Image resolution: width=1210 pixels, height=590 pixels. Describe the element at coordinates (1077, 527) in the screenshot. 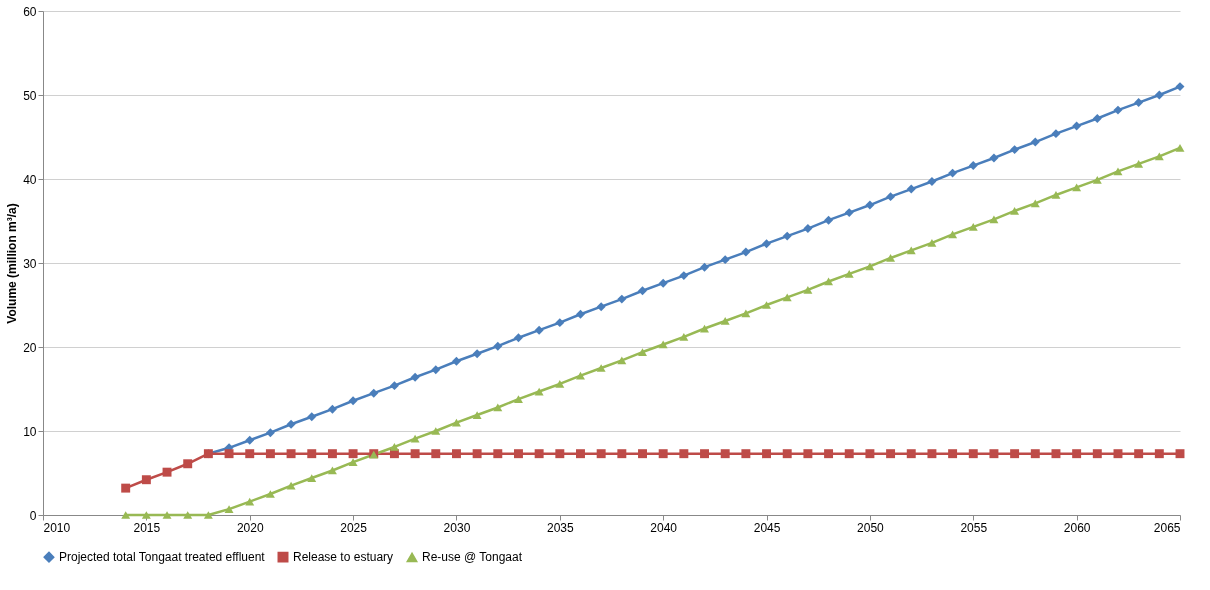

I see `x-tick-label: 2060` at that location.